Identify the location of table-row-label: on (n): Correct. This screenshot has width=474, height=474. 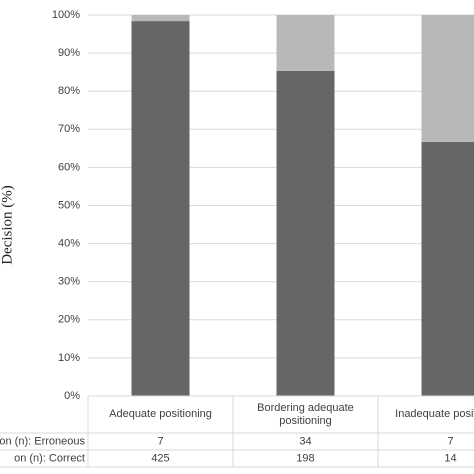
(49, 458).